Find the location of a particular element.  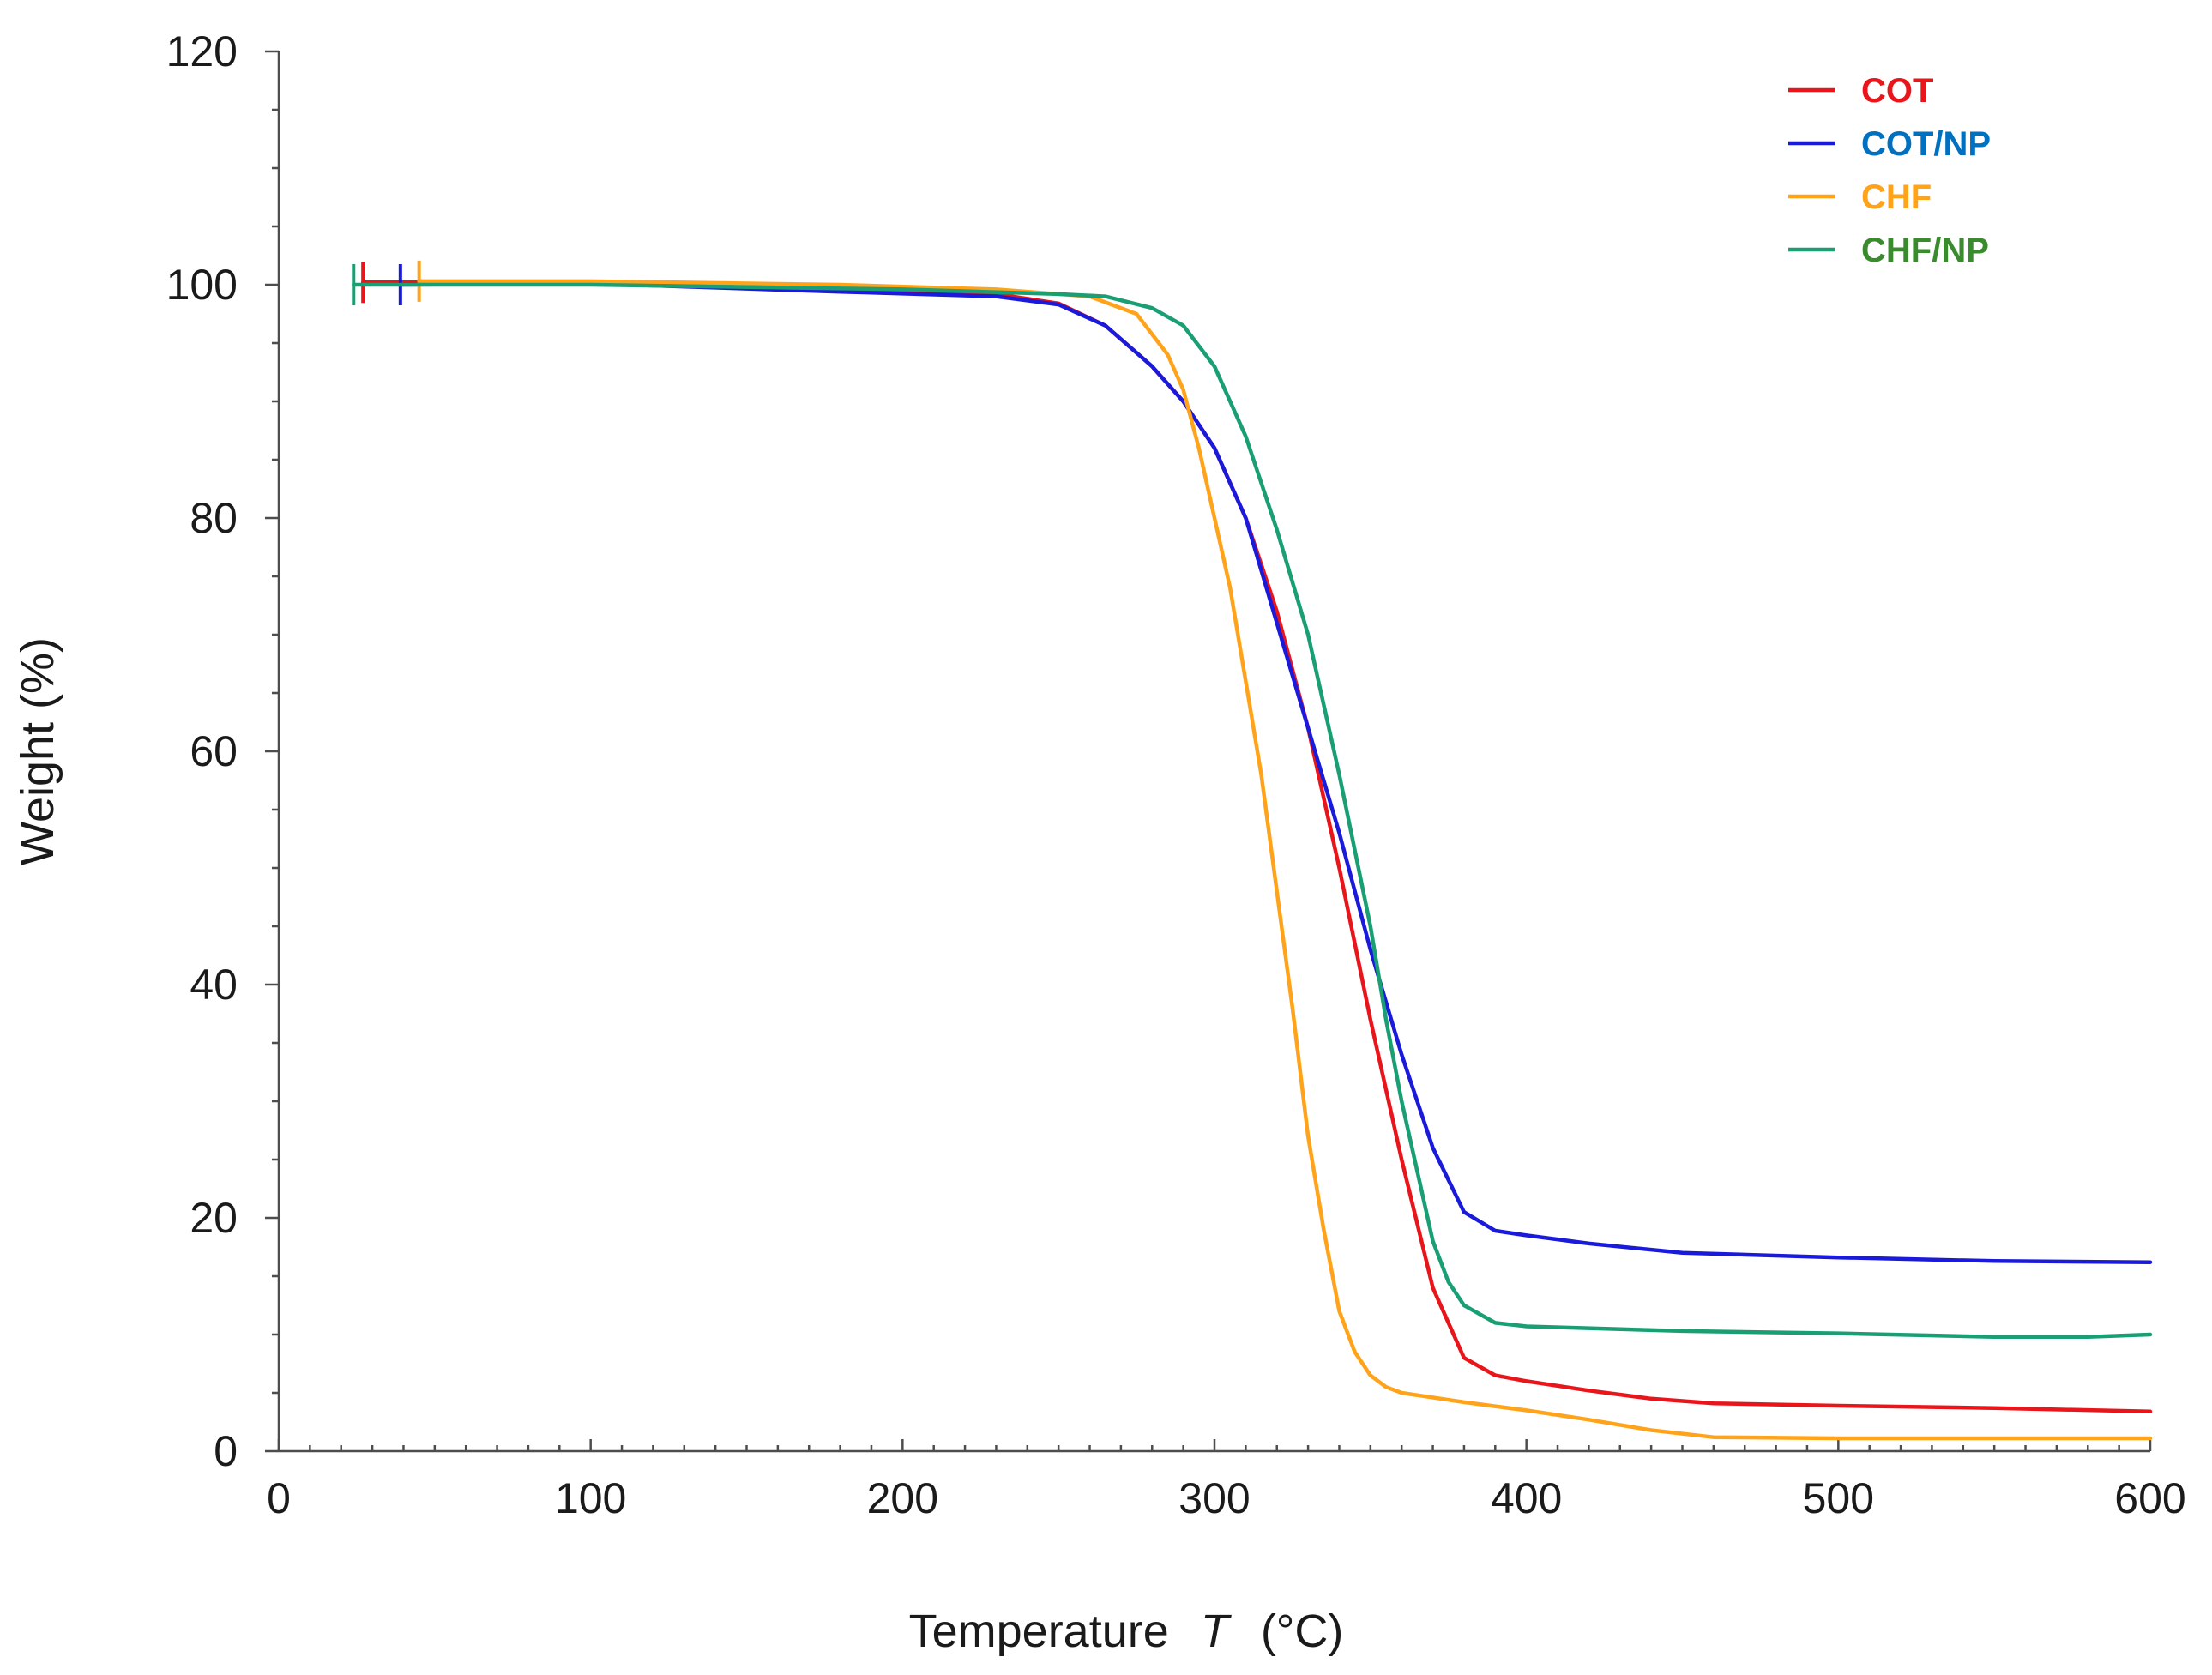

legend: COT COT/NP CHF CHF/NP is located at coordinates (1889, 170).